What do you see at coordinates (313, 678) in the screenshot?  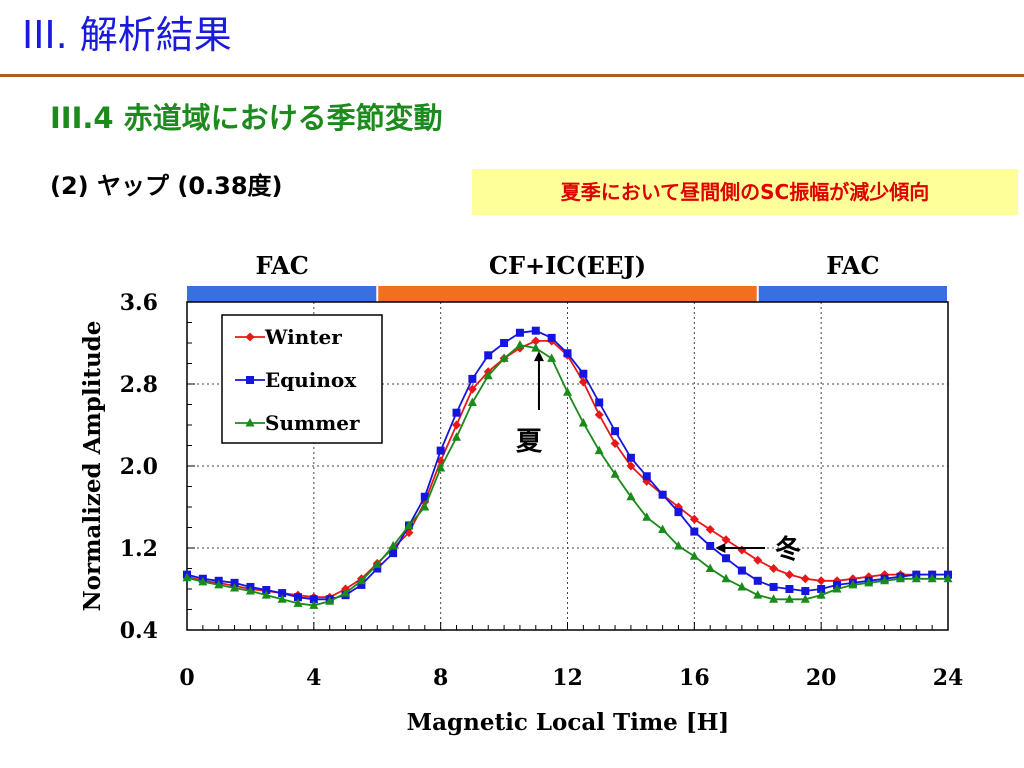 I see `x-tick-label: 4` at bounding box center [313, 678].